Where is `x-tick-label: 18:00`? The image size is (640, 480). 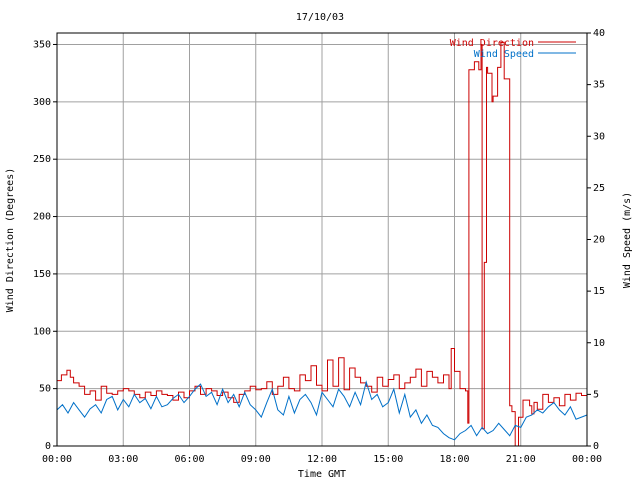 x-tick-label: 18:00 is located at coordinates (454, 459).